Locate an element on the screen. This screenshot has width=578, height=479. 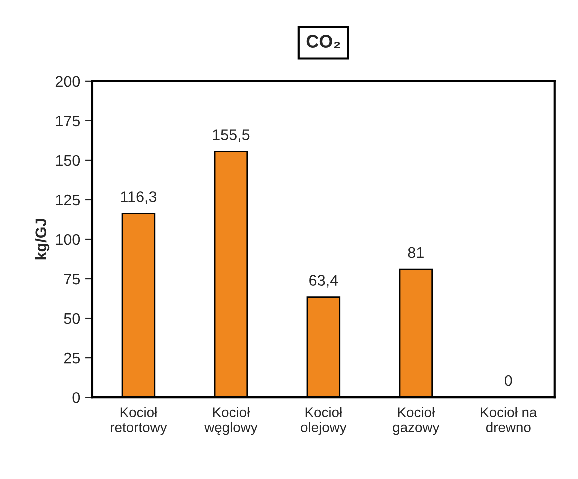
data-label: 63,4 is located at coordinates (324, 281).